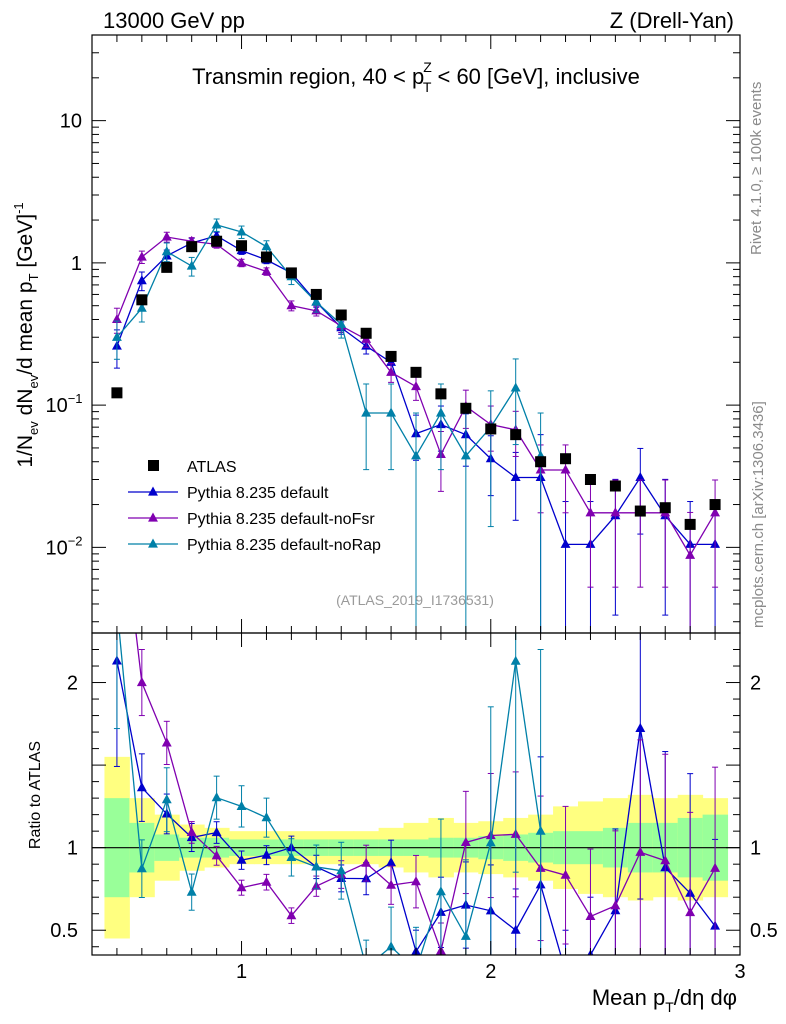 The height and width of the screenshot is (1024, 786). I want to click on ratio-y-tick-label-right: 2, so click(755, 684).